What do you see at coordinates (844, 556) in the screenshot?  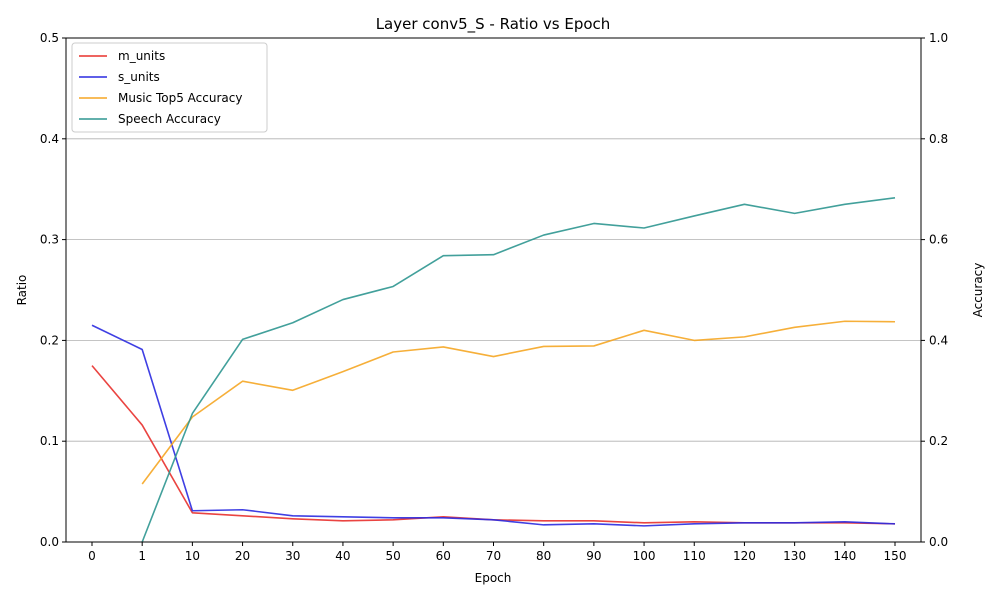 I see `x-tick-label: 140` at bounding box center [844, 556].